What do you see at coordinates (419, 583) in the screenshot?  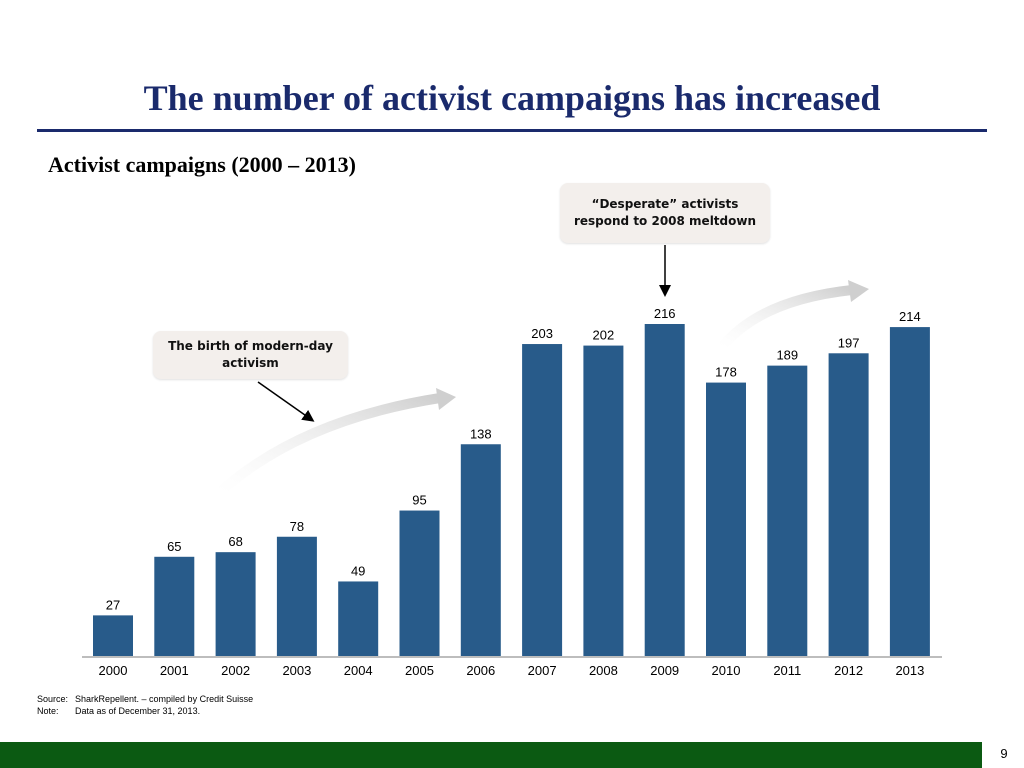 I see `bar-2005` at bounding box center [419, 583].